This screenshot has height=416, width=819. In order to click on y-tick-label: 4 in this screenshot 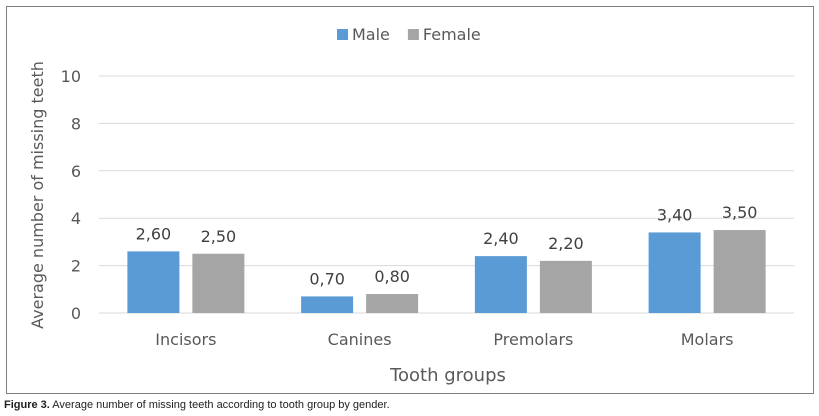, I will do `click(76, 218)`.